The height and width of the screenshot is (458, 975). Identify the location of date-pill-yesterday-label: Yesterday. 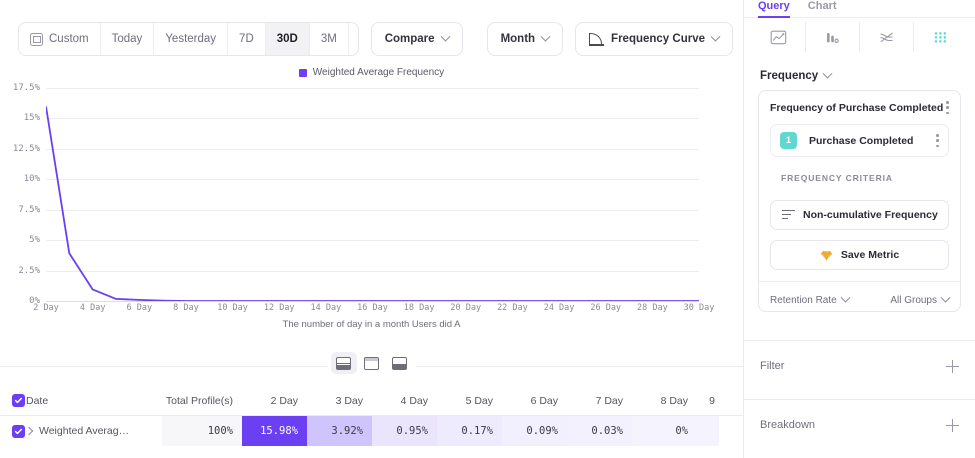
(191, 39).